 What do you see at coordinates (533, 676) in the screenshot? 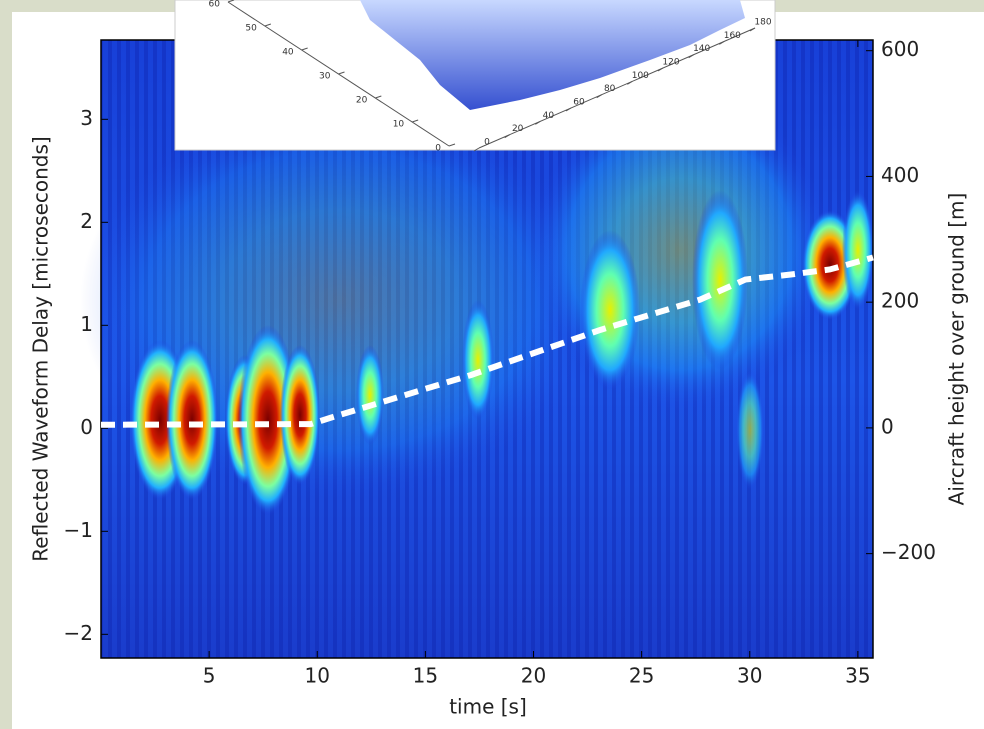
I see `x-tick-label: 20` at bounding box center [533, 676].